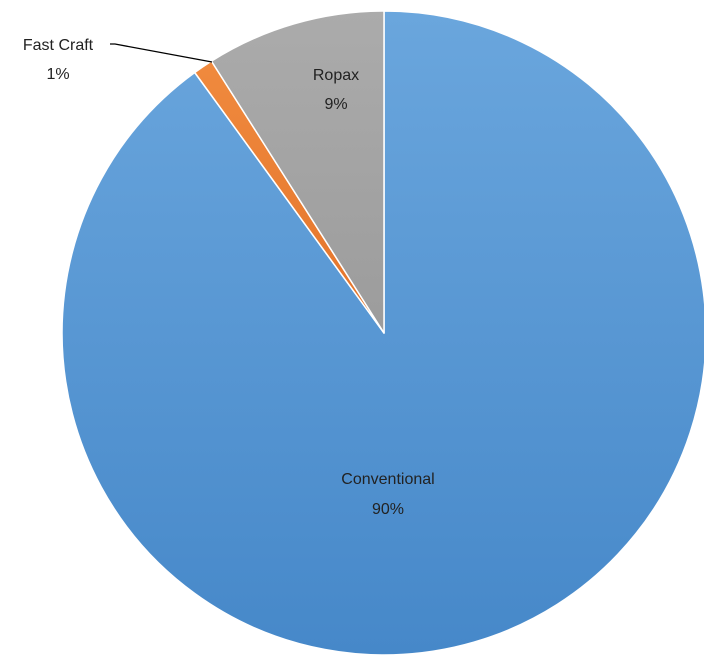 The image size is (704, 658). I want to click on slice-label-conventional: Conventional, so click(387, 479).